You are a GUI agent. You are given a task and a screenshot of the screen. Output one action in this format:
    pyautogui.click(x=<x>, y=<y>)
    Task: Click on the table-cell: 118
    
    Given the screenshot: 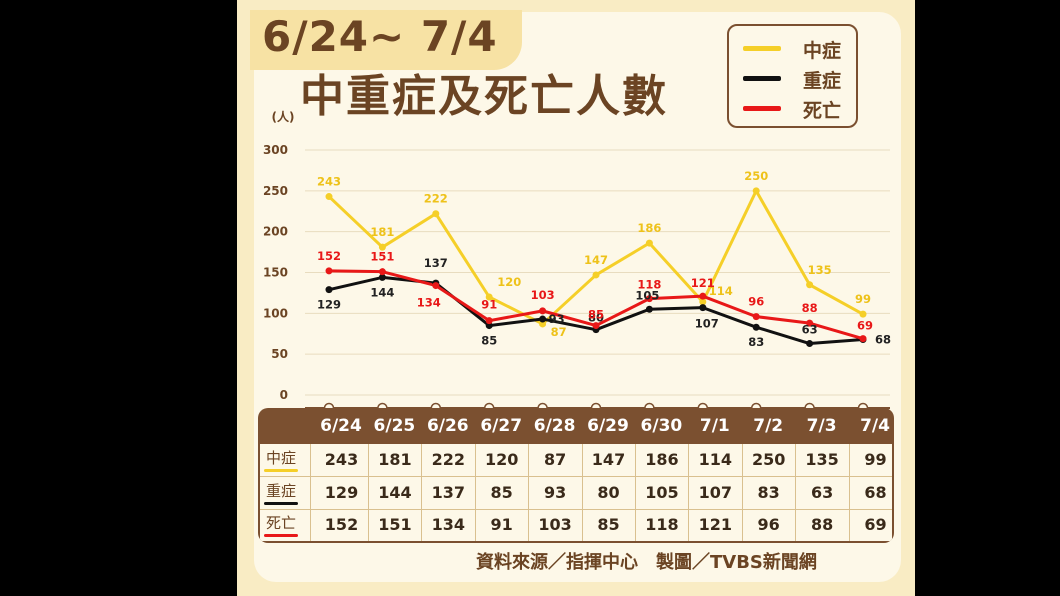 What is the action you would take?
    pyautogui.click(x=662, y=525)
    